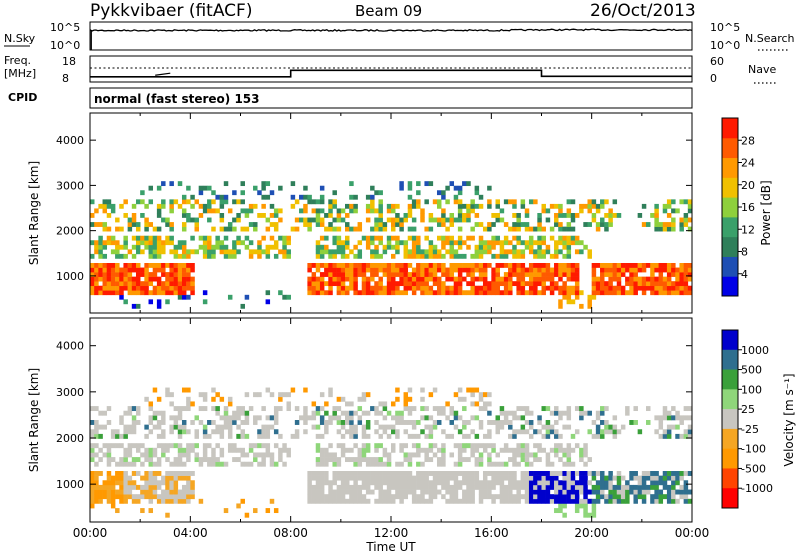 Image resolution: width=800 pixels, height=554 pixels. Describe the element at coordinates (730, 478) in the screenshot. I see `velocity-colorbar-swatch` at that location.